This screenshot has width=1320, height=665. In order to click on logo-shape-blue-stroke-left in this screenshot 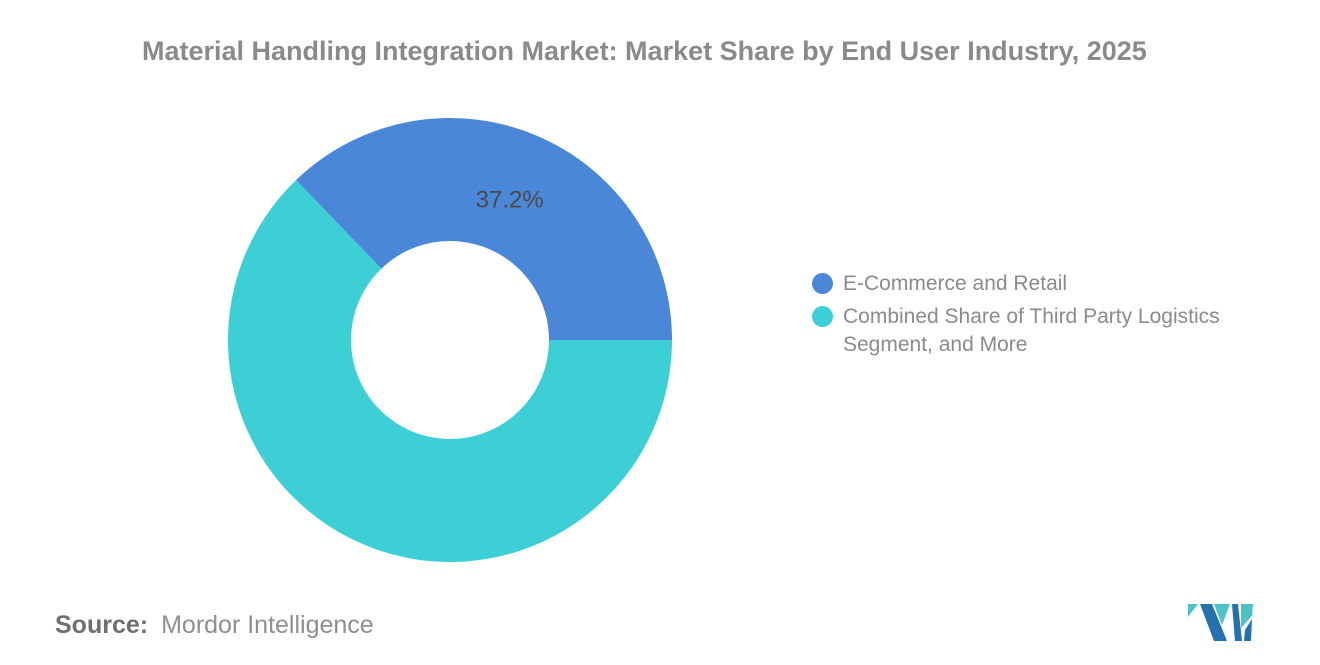, I will do `click(1213, 622)`.